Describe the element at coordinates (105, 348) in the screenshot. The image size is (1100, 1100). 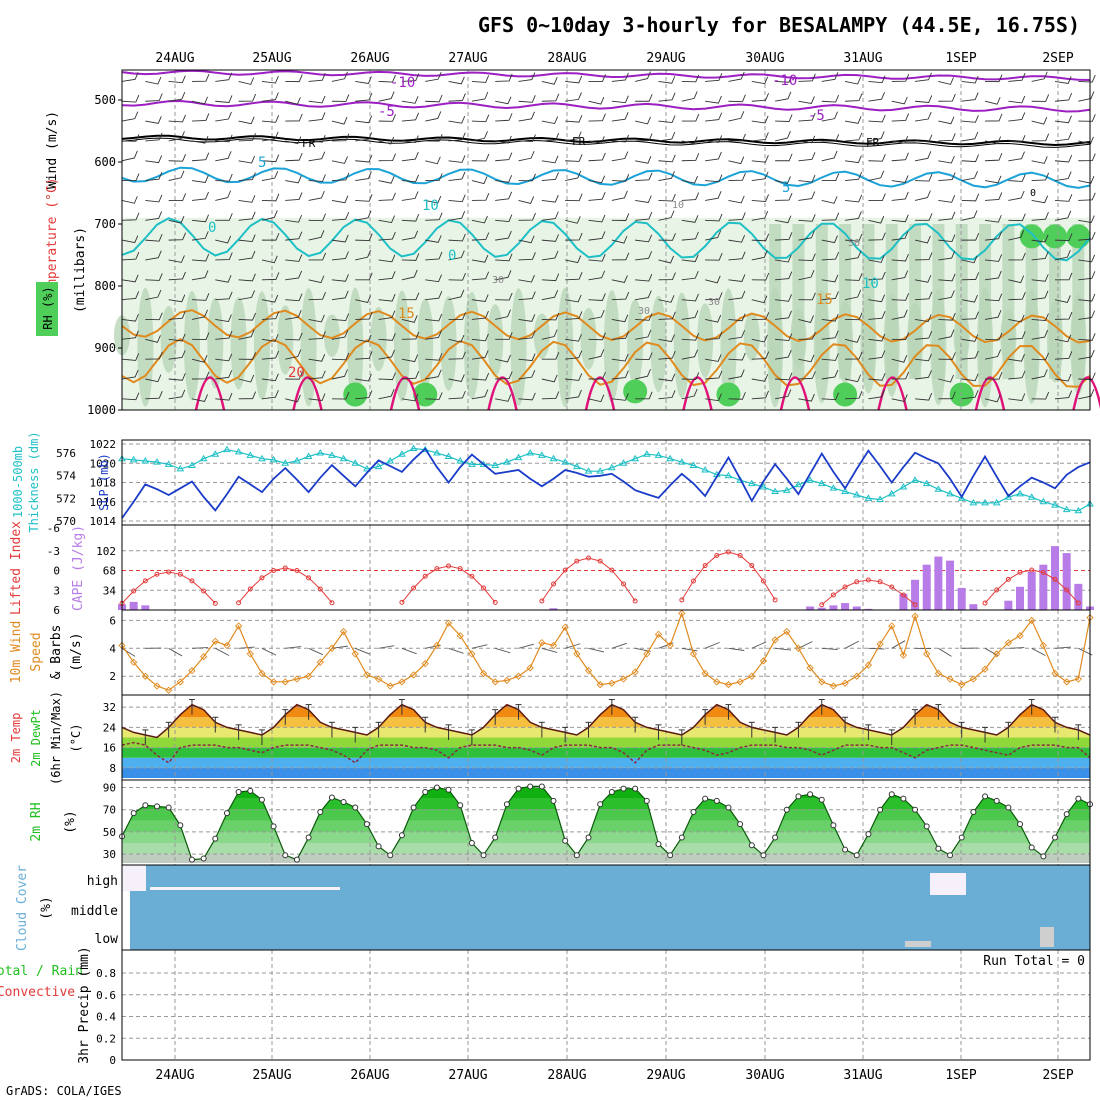
I see `pressure-tick-label: 900` at that location.